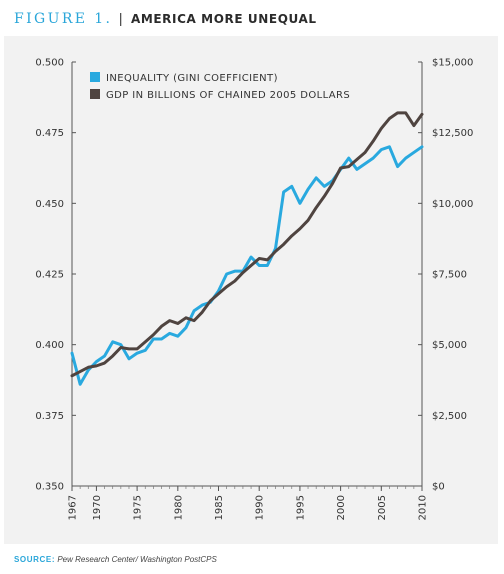 The height and width of the screenshot is (574, 504). I want to click on legend-label-gdp: GDP IN BILLIONS OF CHAINED 2005 DOLLARS, so click(228, 95).